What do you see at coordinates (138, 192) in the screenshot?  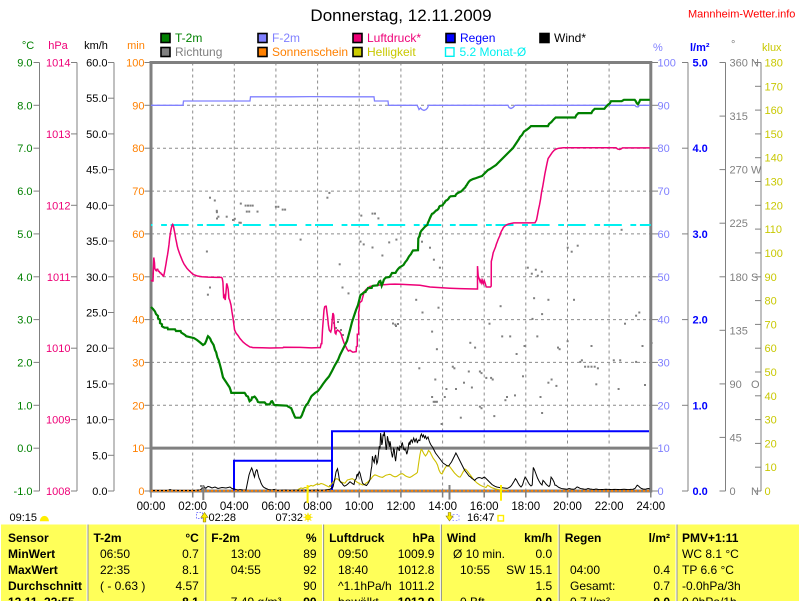 I see `svg-text: 70` at bounding box center [138, 192].